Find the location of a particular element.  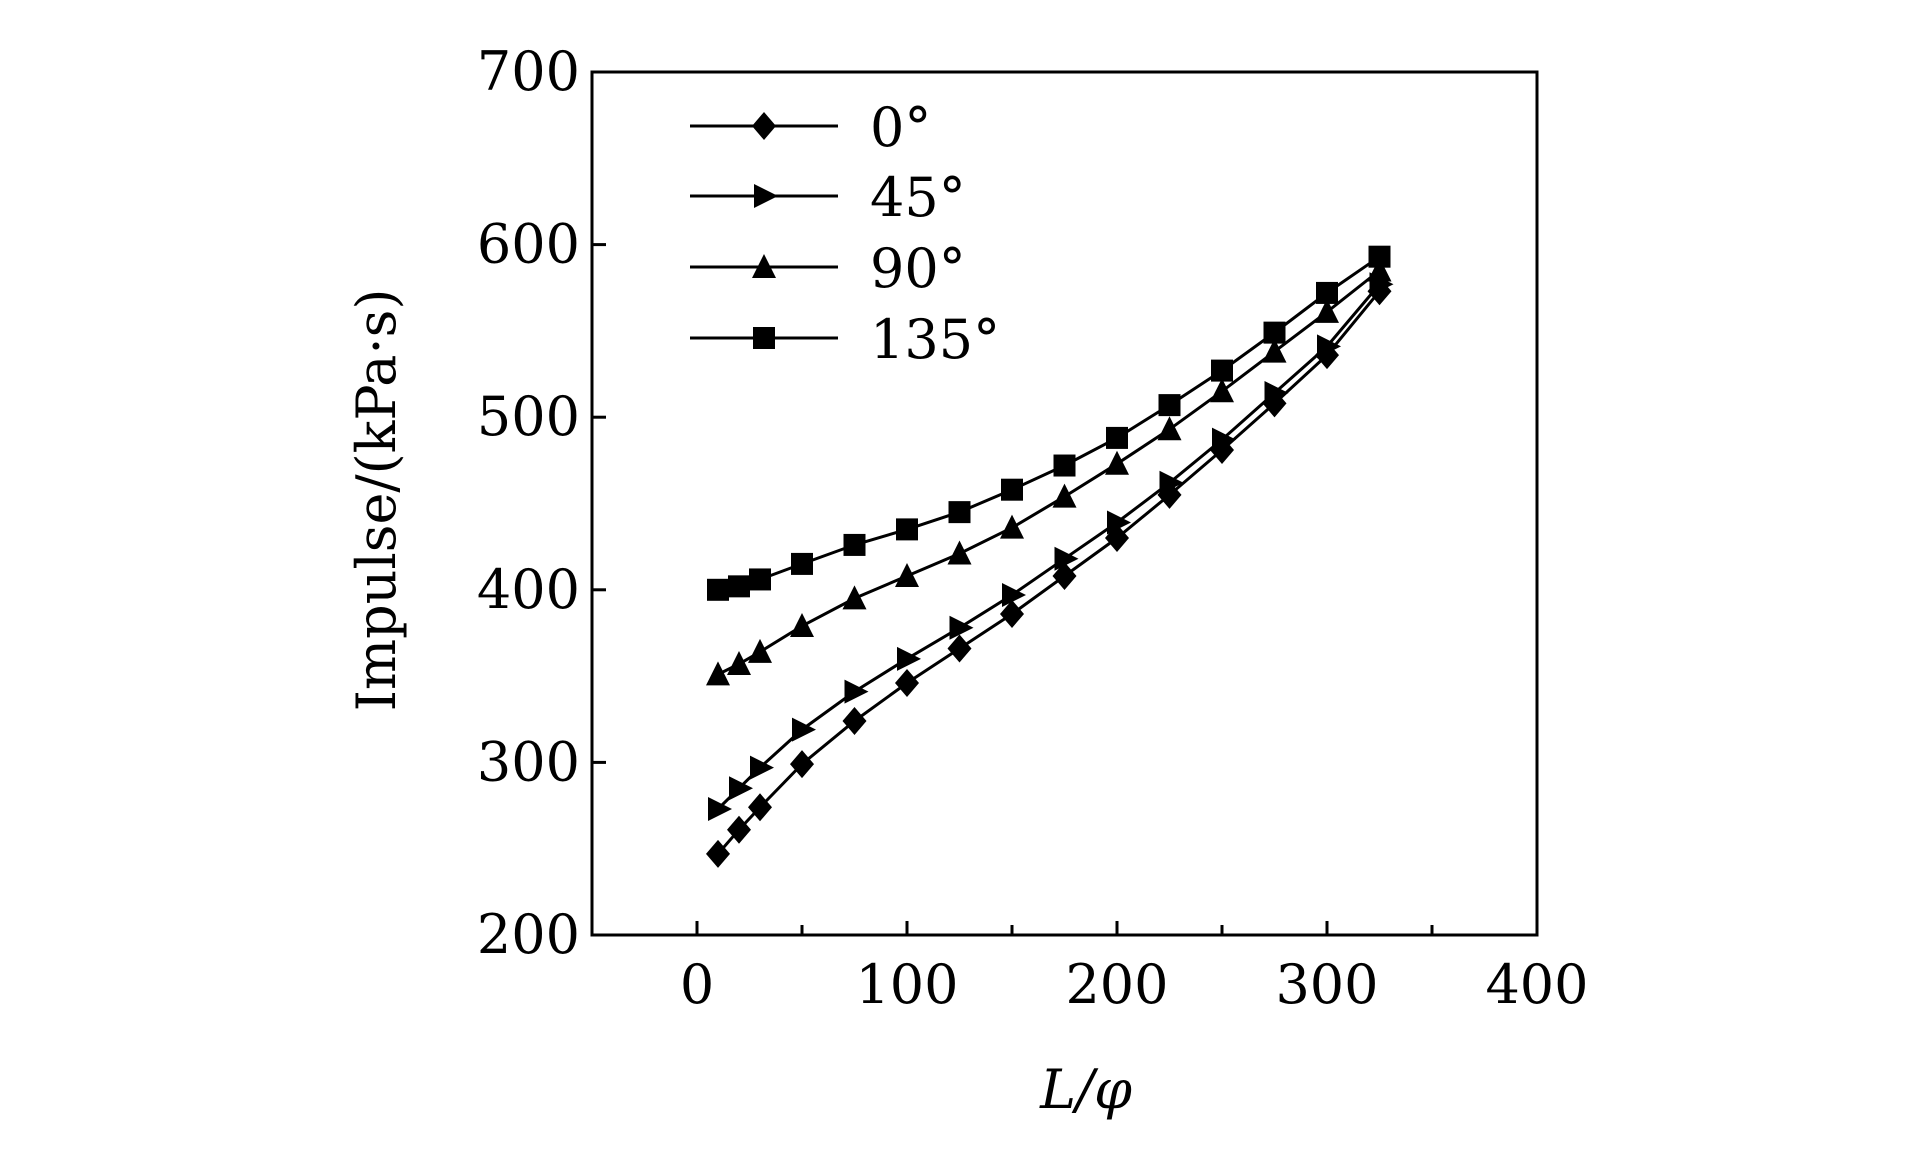

y-tick-label: 600 is located at coordinates (528, 244).